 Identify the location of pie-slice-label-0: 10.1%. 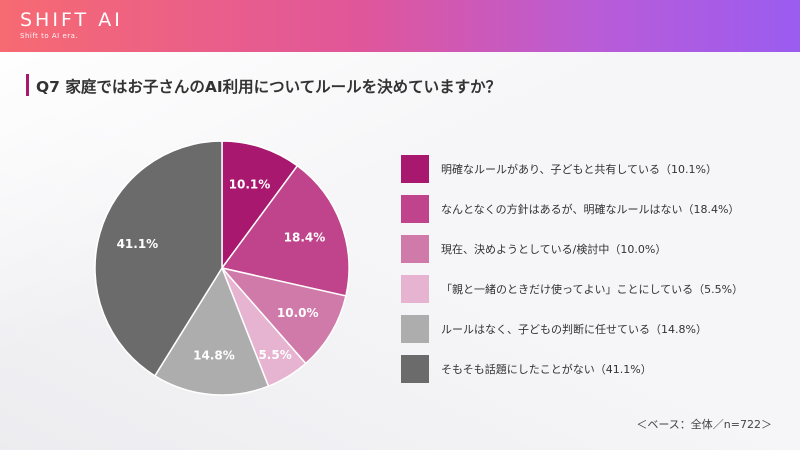
(250, 184).